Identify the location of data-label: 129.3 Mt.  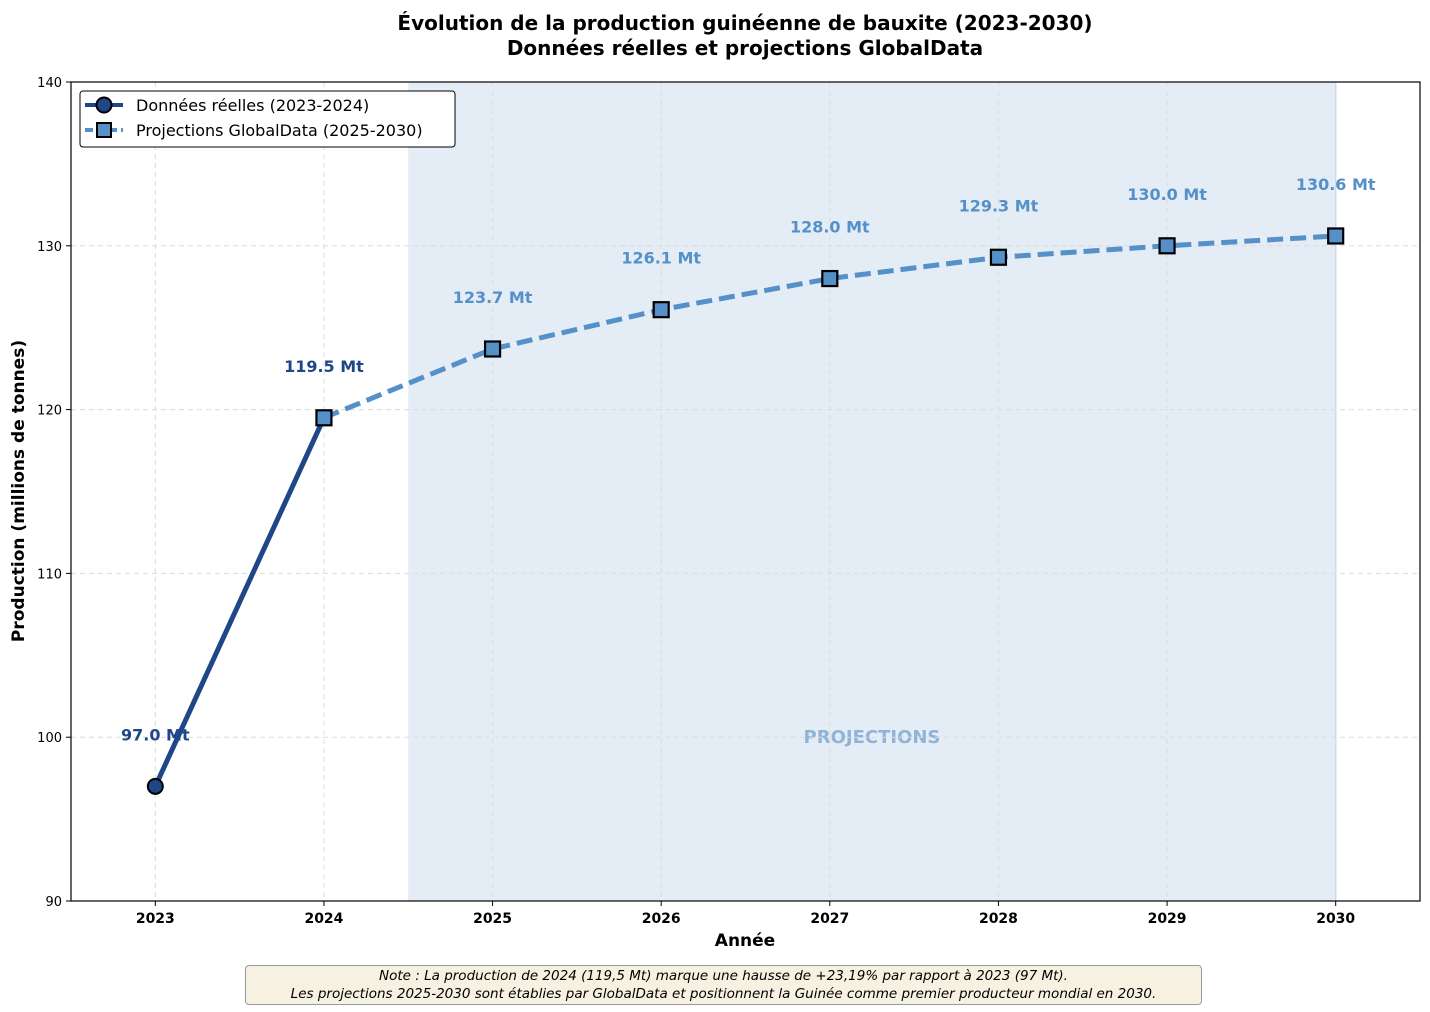
(999, 205).